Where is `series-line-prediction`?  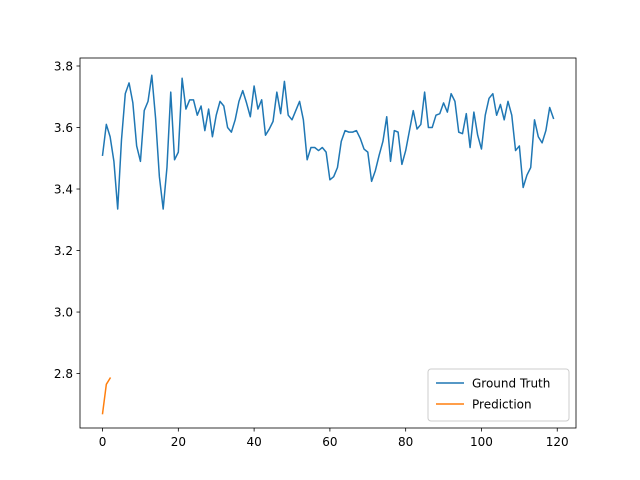
series-line-prediction is located at coordinates (106, 396).